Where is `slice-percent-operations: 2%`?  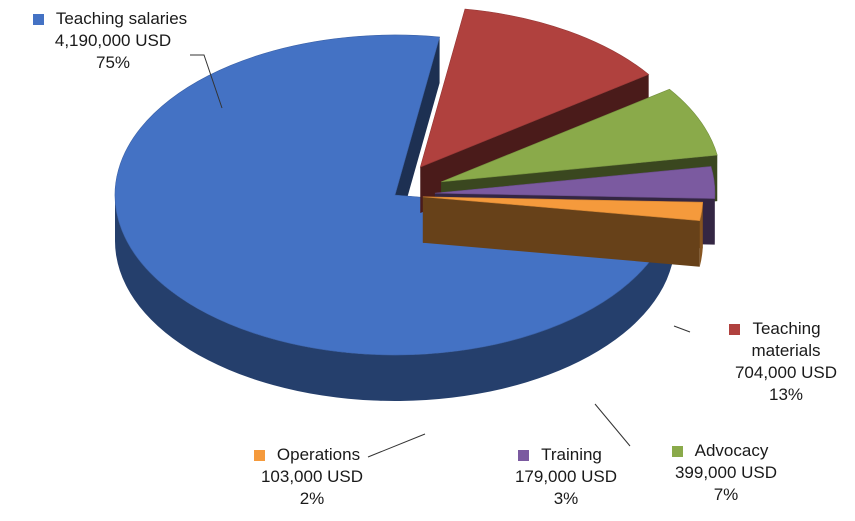
slice-percent-operations: 2% is located at coordinates (307, 499).